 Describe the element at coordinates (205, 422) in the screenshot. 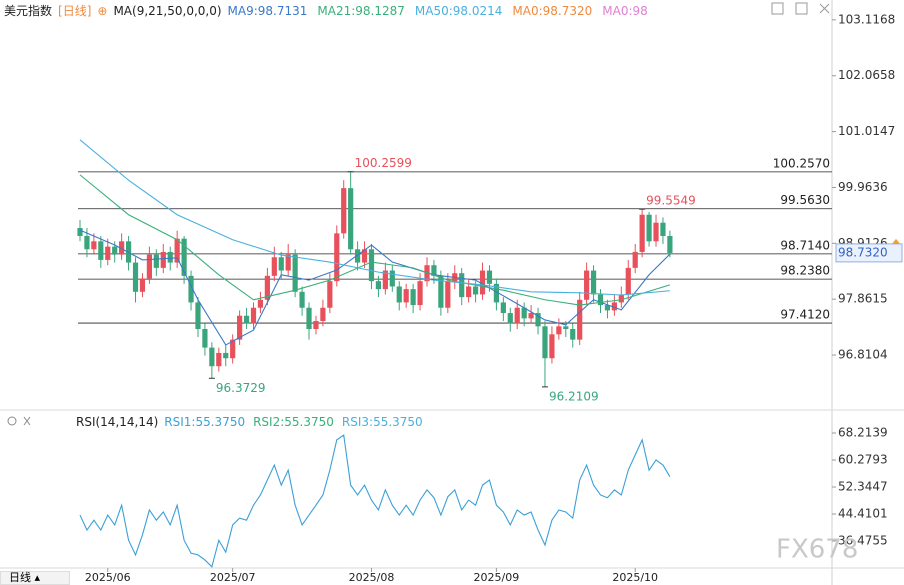

I see `legend-item: RSI1:55.3750` at that location.